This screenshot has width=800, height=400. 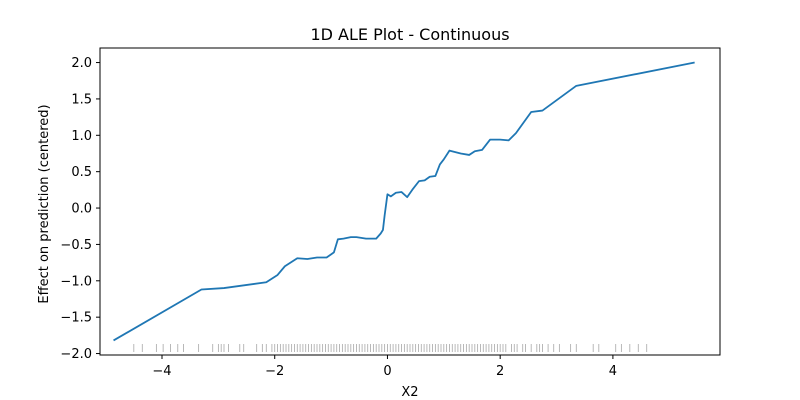 I want to click on x-tick-label: −4, so click(x=161, y=371).